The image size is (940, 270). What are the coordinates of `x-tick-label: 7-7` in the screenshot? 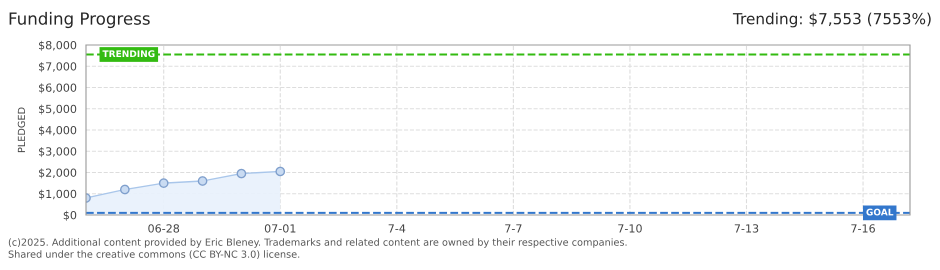 It's located at (513, 228).